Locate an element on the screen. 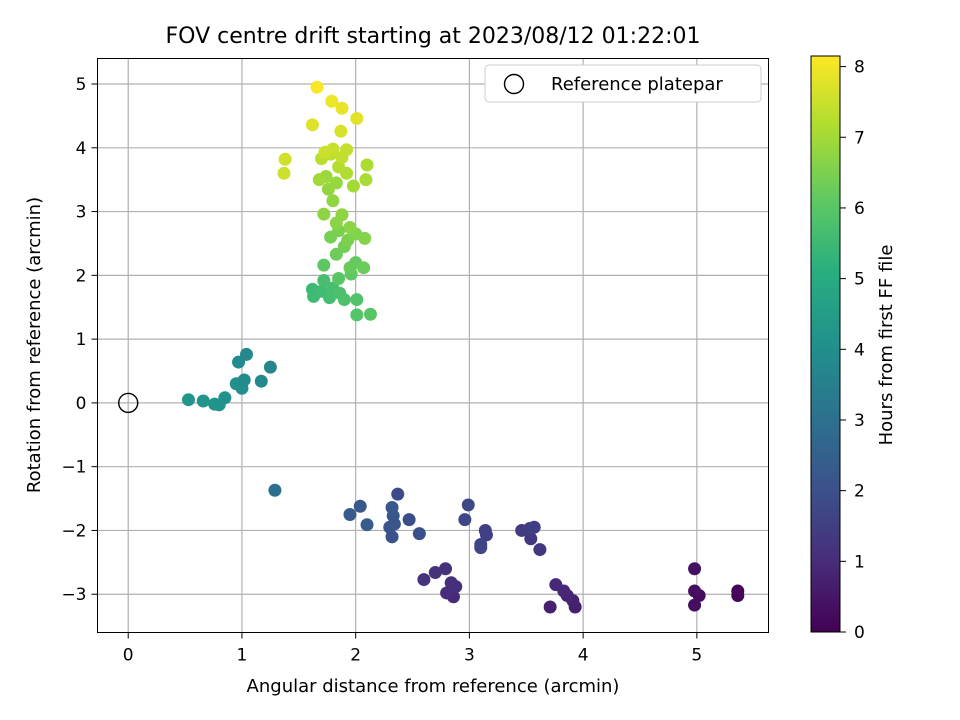 Image resolution: width=960 pixels, height=720 pixels. legend-label: Reference platepar is located at coordinates (637, 84).